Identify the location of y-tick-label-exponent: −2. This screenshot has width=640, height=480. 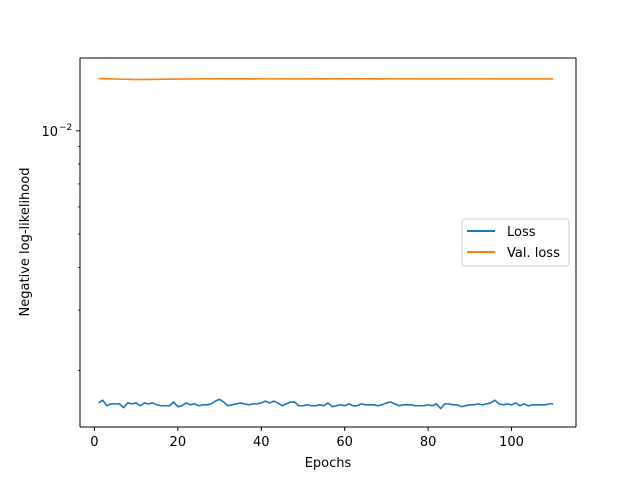
(65, 128).